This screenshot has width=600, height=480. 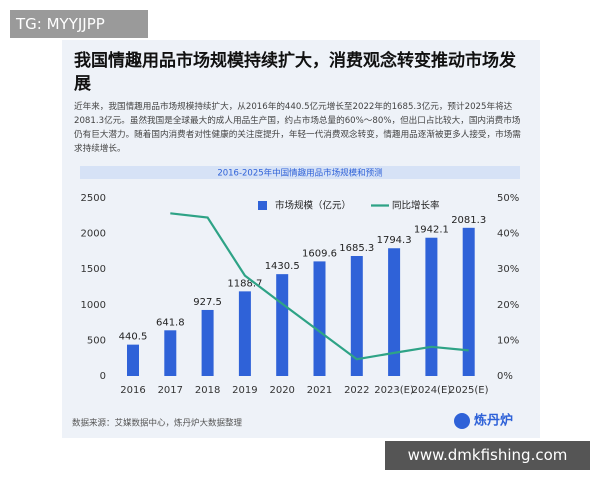 I want to click on value-label: 440.5, so click(x=133, y=337).